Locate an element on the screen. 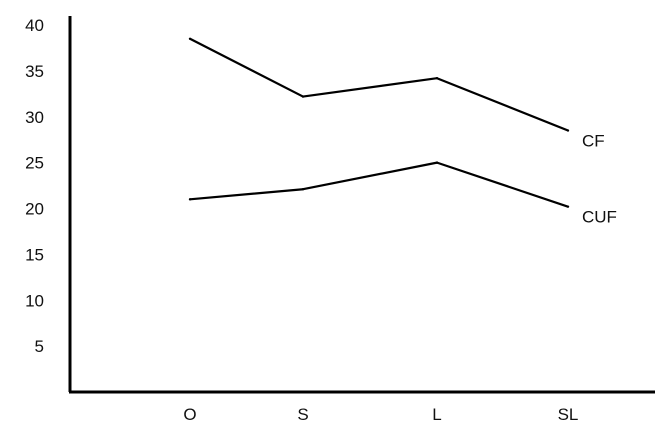 This screenshot has width=658, height=428. series-labels: CF CUF is located at coordinates (599, 179).